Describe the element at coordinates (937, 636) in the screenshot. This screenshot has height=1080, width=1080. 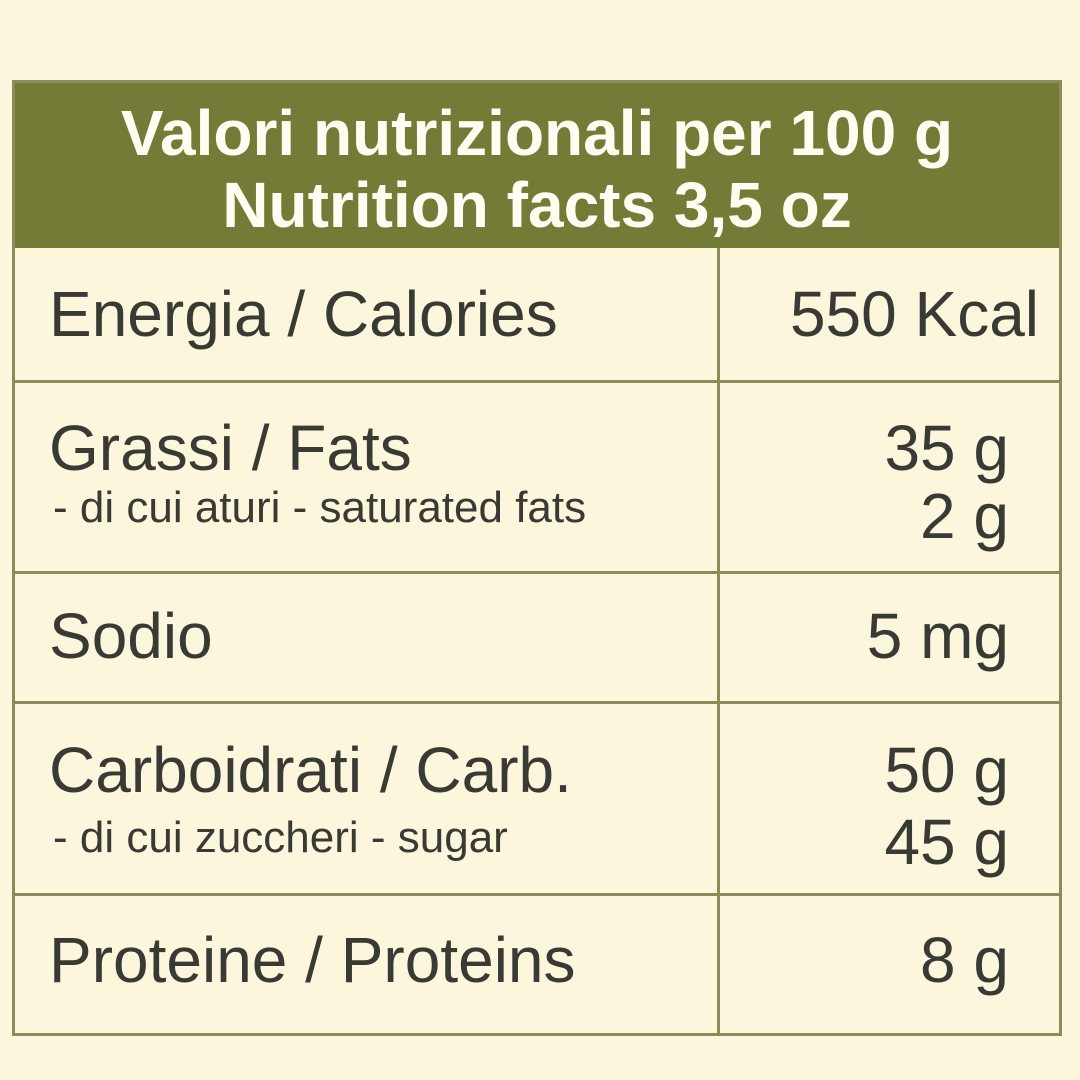
I see `row-sodium-value: 5 mg` at that location.